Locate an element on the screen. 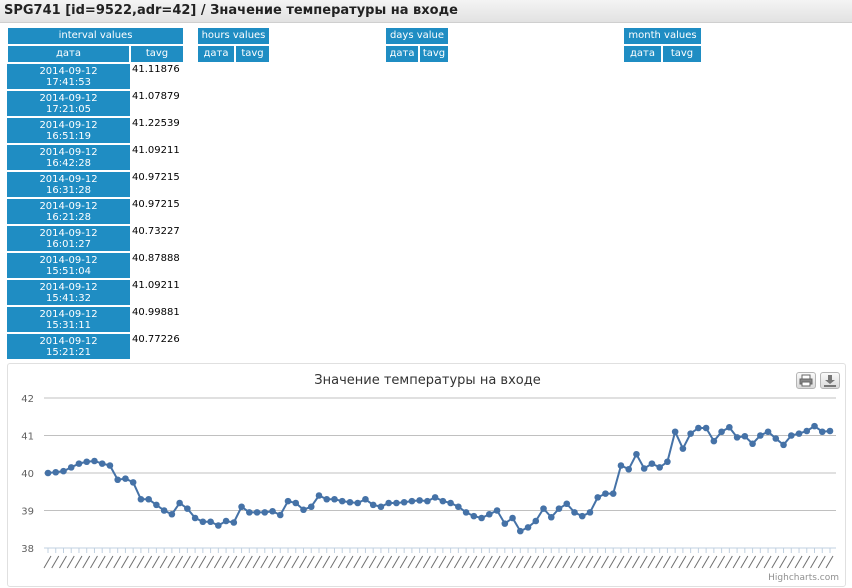 The image size is (852, 588). interval-row-date: 2014-09-12 15:21:21 is located at coordinates (68, 346).